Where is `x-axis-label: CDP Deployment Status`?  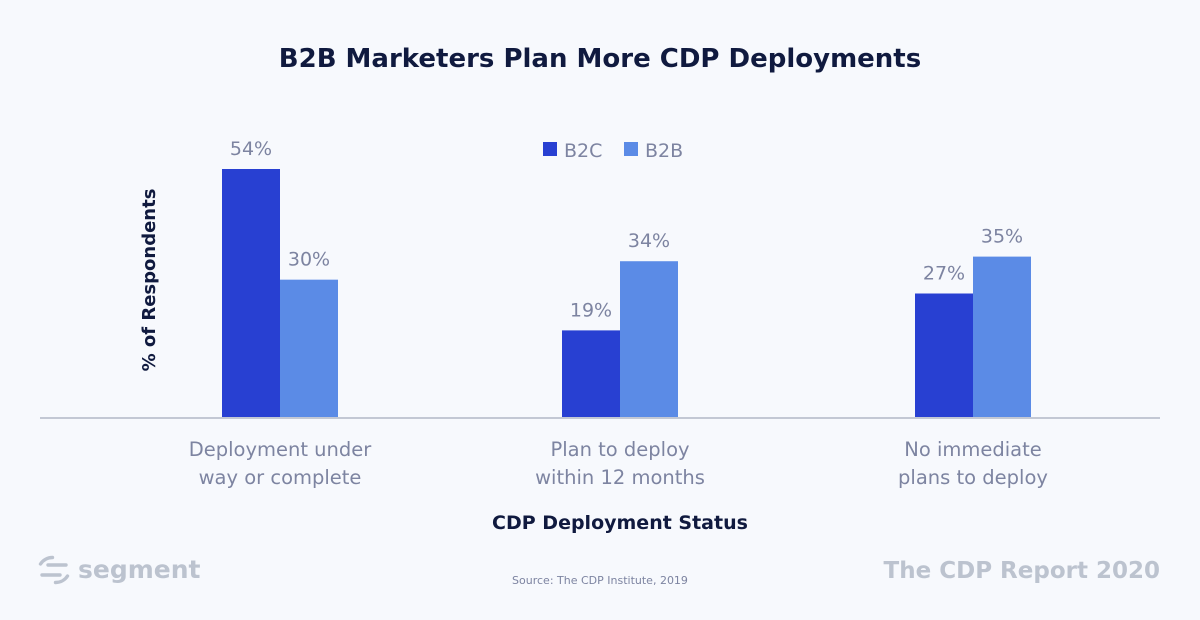 x-axis-label: CDP Deployment Status is located at coordinates (620, 523).